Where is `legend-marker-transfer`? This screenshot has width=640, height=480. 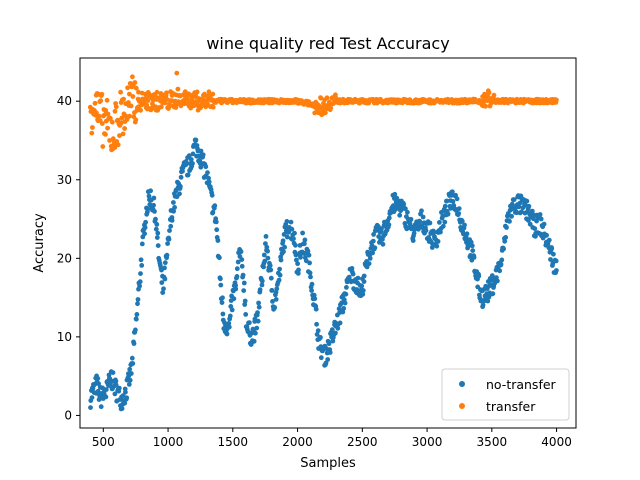
legend-marker-transfer is located at coordinates (462, 406).